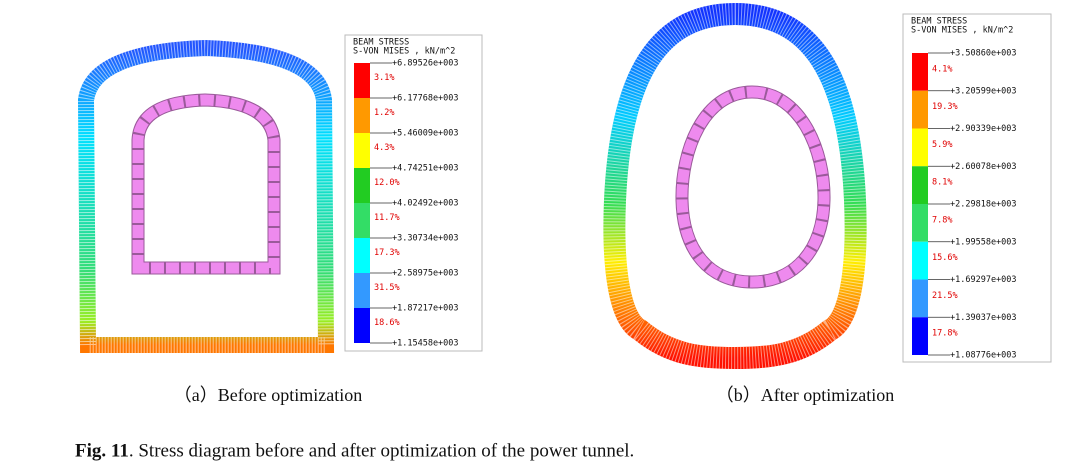  Describe the element at coordinates (942, 183) in the screenshot. I see `legend-percent: 8.1%` at that location.